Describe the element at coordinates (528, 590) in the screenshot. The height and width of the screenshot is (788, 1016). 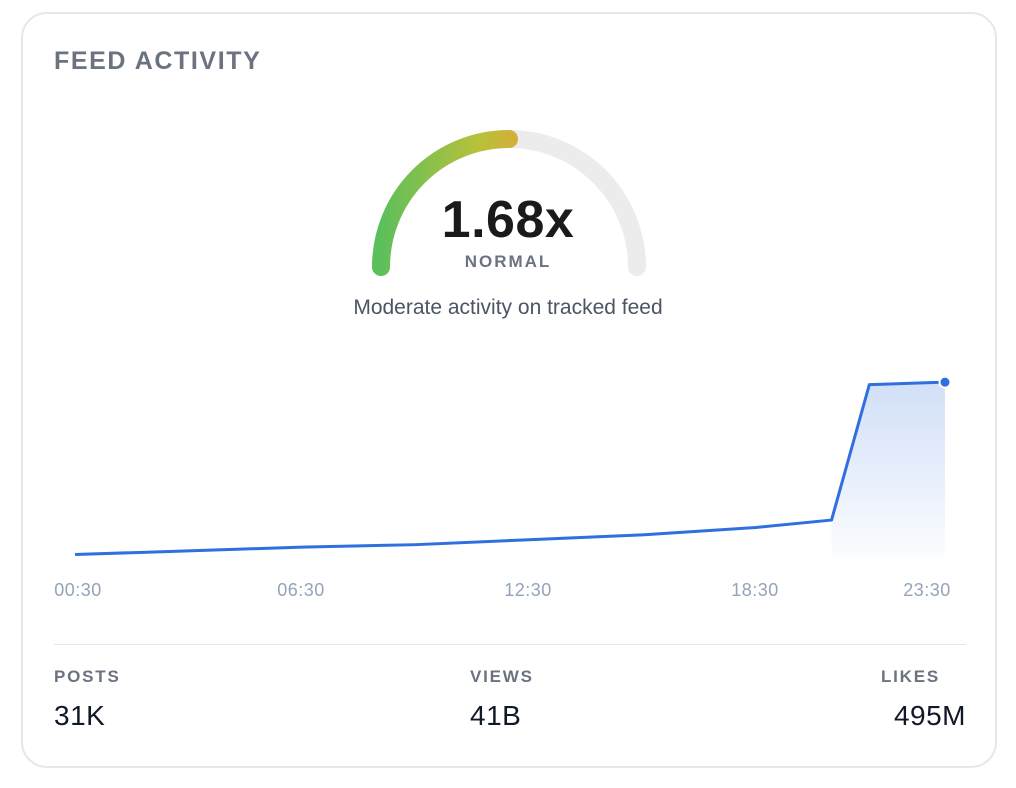
I see `x-tick-label: 12:30` at that location.